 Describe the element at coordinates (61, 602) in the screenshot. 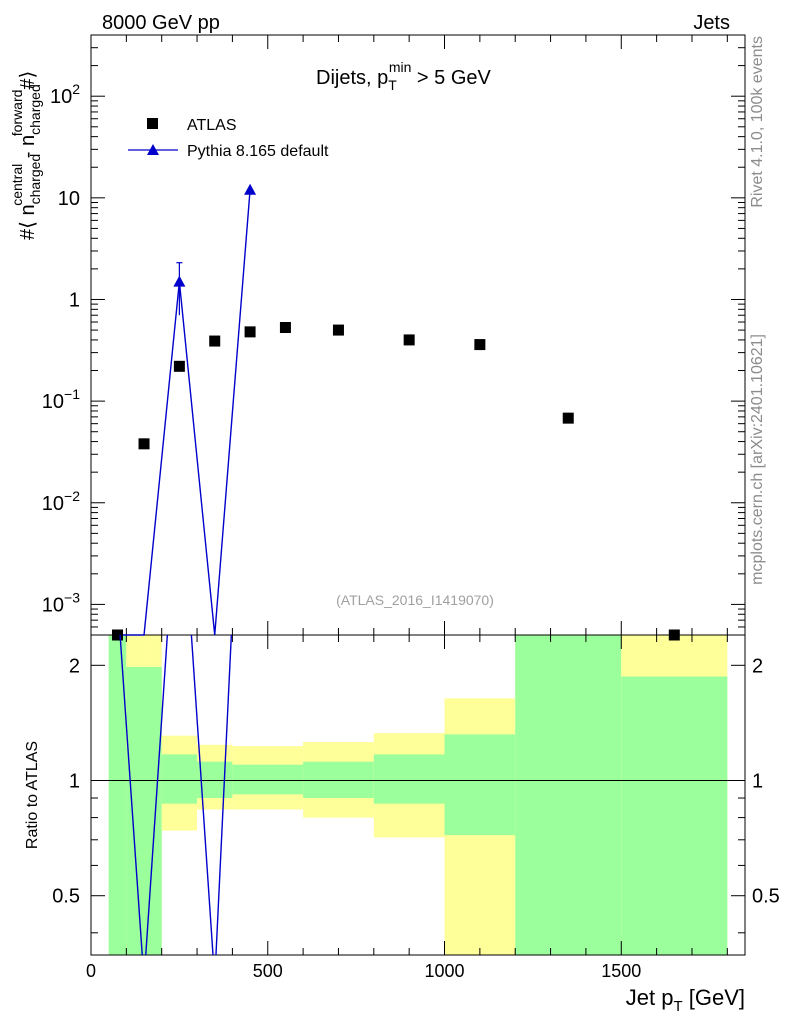

I see `y-tick-label-main: 10⁻³` at that location.